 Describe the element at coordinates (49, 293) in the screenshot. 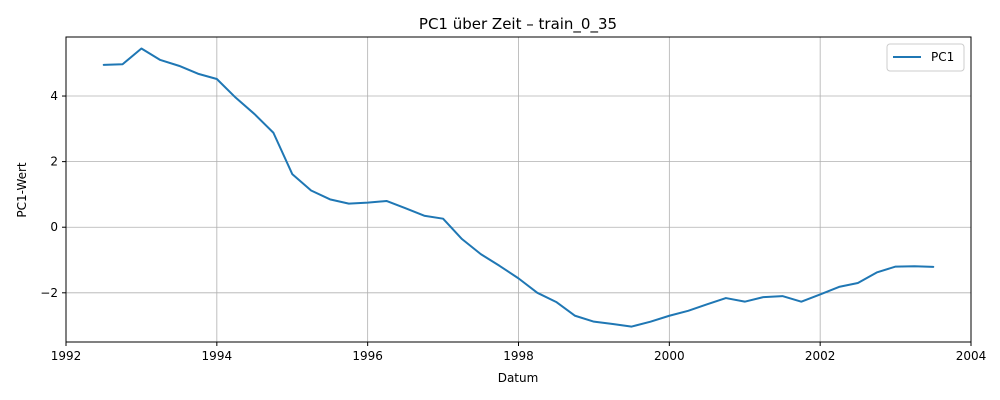

I see `y-tick-label: −2` at that location.